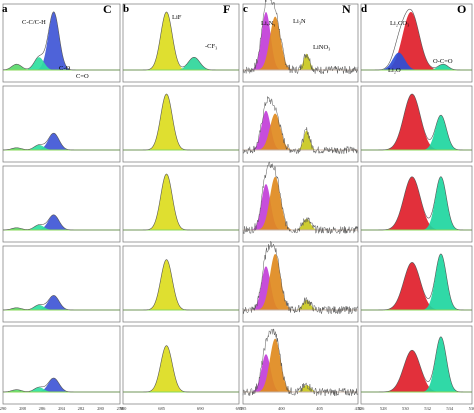 This screenshot has width=474, height=413. I want to click on x-tick-label: 290, so click(3, 408).